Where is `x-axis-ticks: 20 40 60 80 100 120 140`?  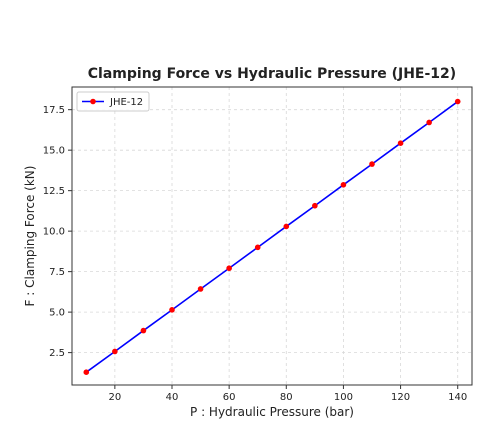 x-axis-ticks: 20 40 60 80 100 120 140 is located at coordinates (287, 394).